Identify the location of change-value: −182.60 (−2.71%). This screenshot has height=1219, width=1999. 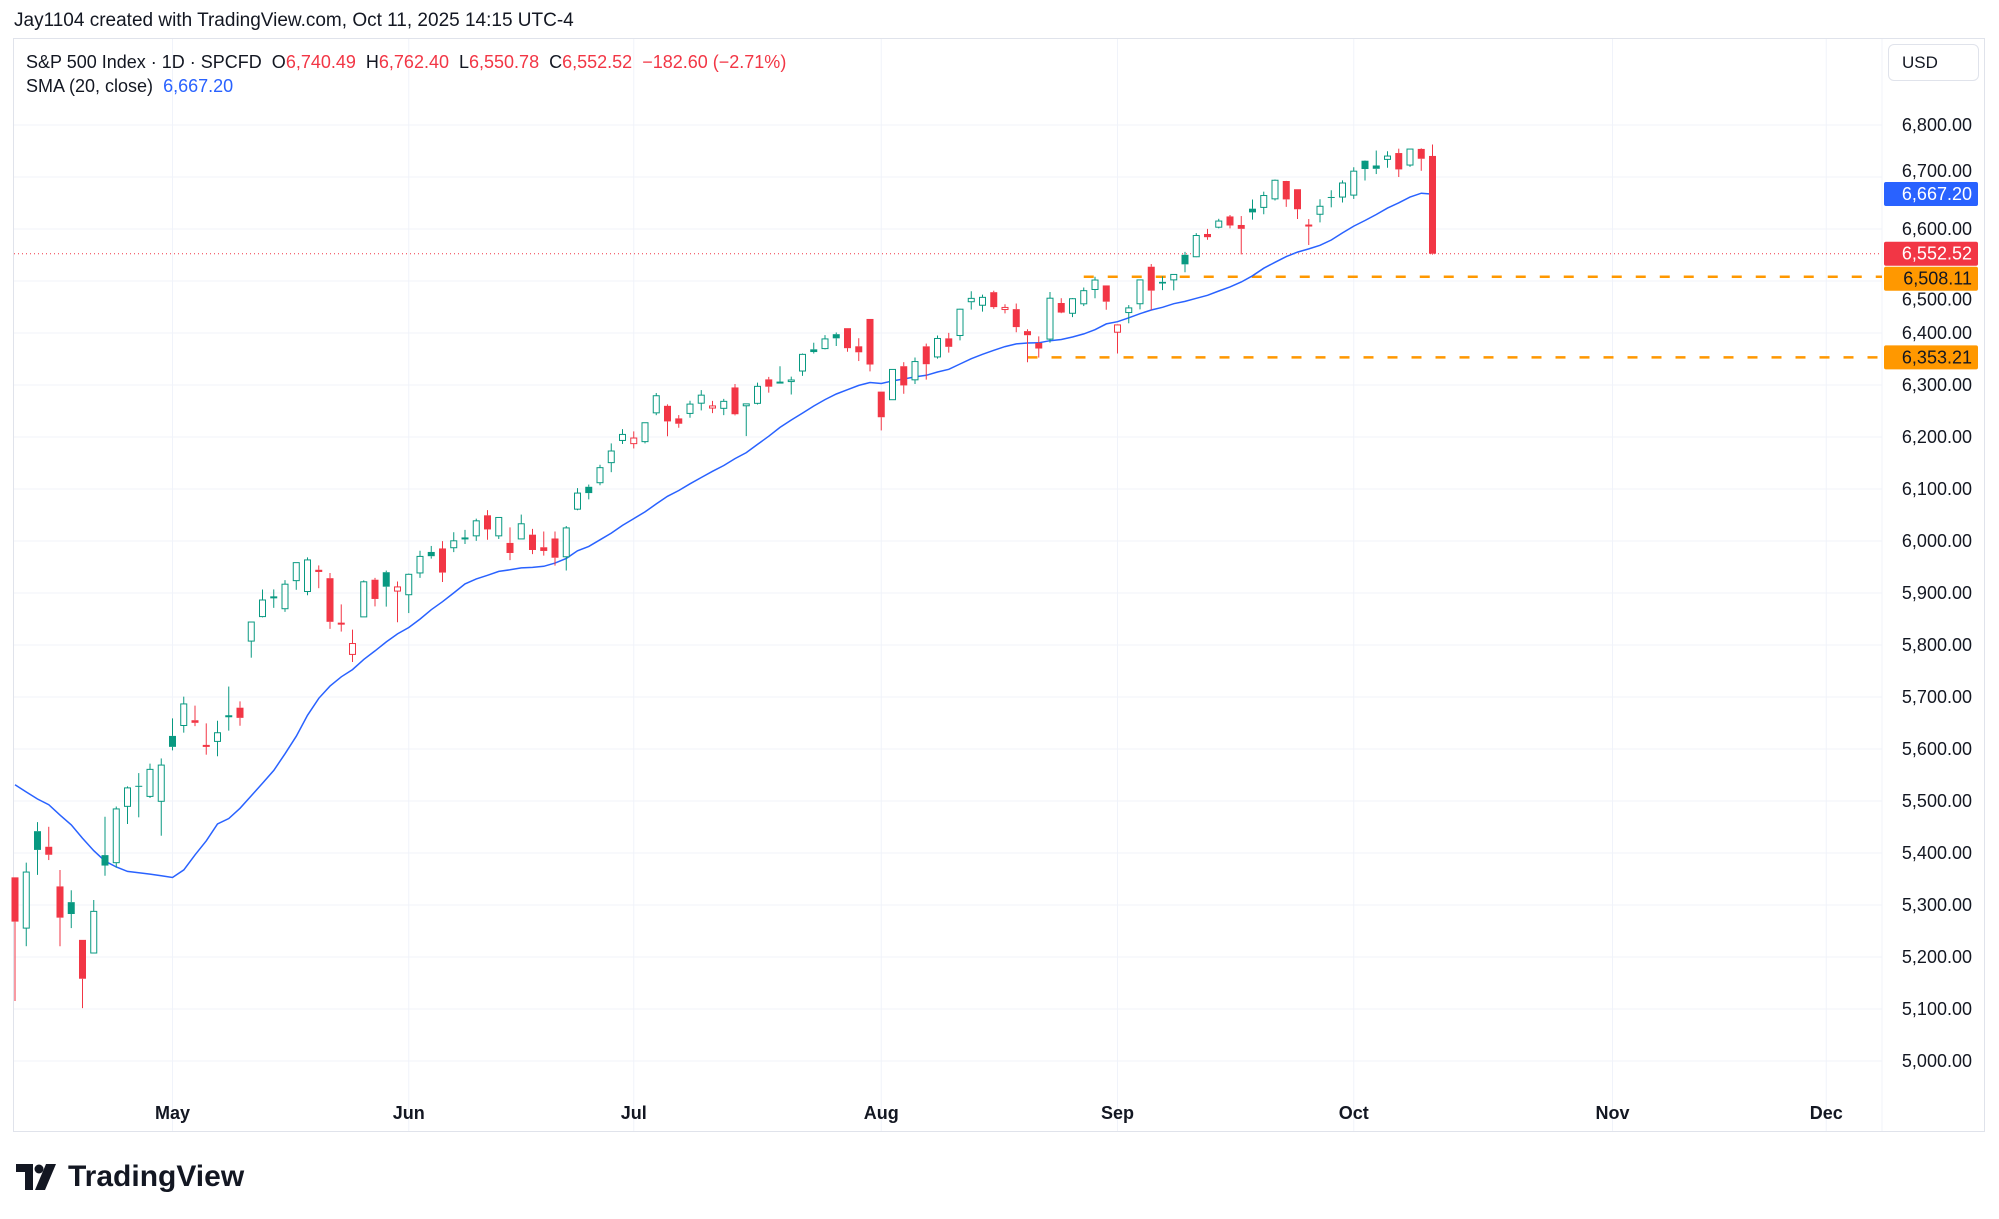
(714, 62).